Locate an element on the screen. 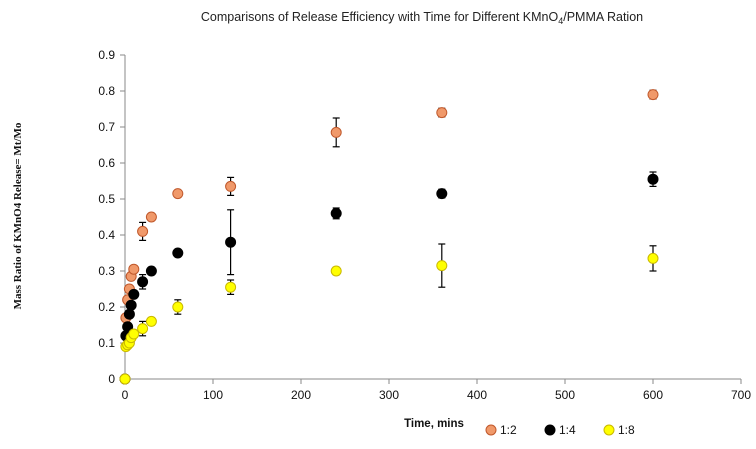 The image size is (756, 449). legend-label: 1:2 is located at coordinates (508, 430).